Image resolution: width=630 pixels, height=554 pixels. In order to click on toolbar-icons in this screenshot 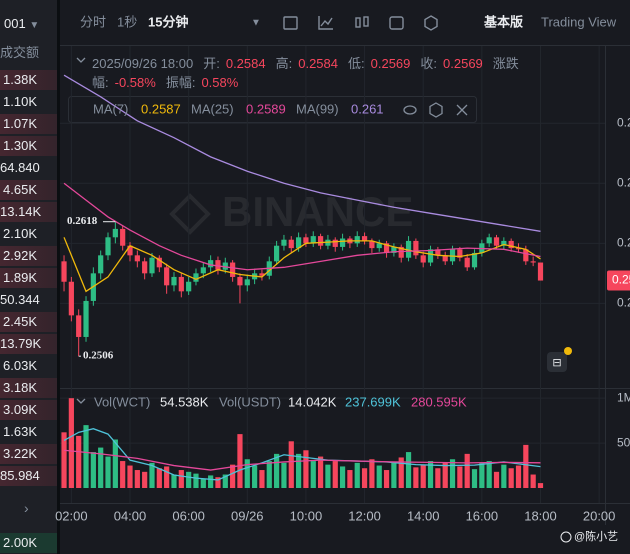, I will do `click(360, 23)`.